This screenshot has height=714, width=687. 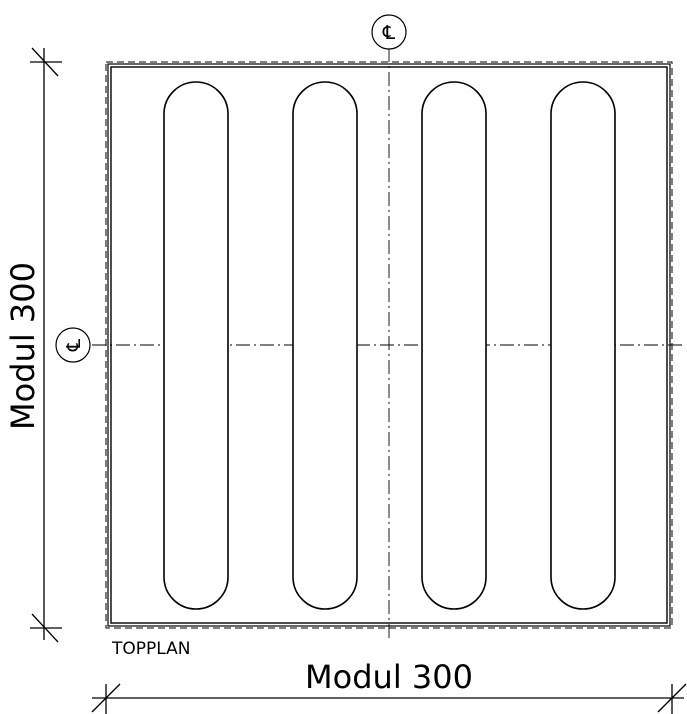 What do you see at coordinates (106, 698) in the screenshot?
I see `horizontal-dimension-slash-left` at bounding box center [106, 698].